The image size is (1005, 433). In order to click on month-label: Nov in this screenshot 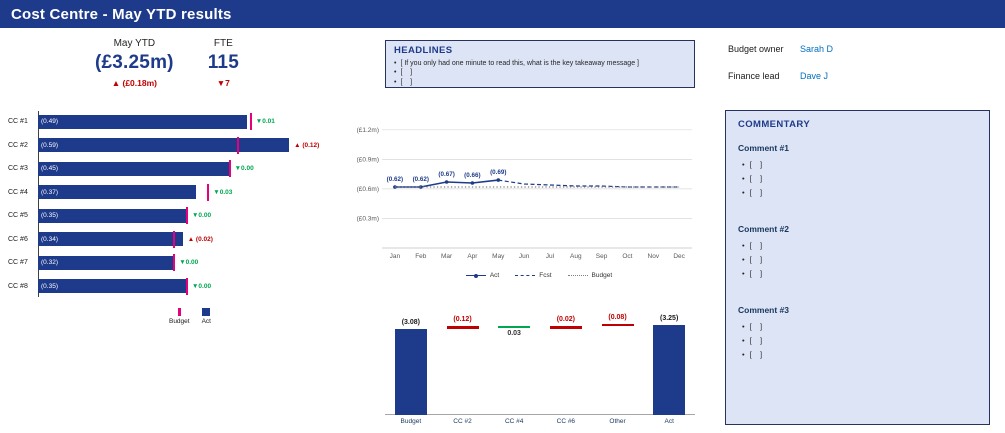, I will do `click(654, 256)`.